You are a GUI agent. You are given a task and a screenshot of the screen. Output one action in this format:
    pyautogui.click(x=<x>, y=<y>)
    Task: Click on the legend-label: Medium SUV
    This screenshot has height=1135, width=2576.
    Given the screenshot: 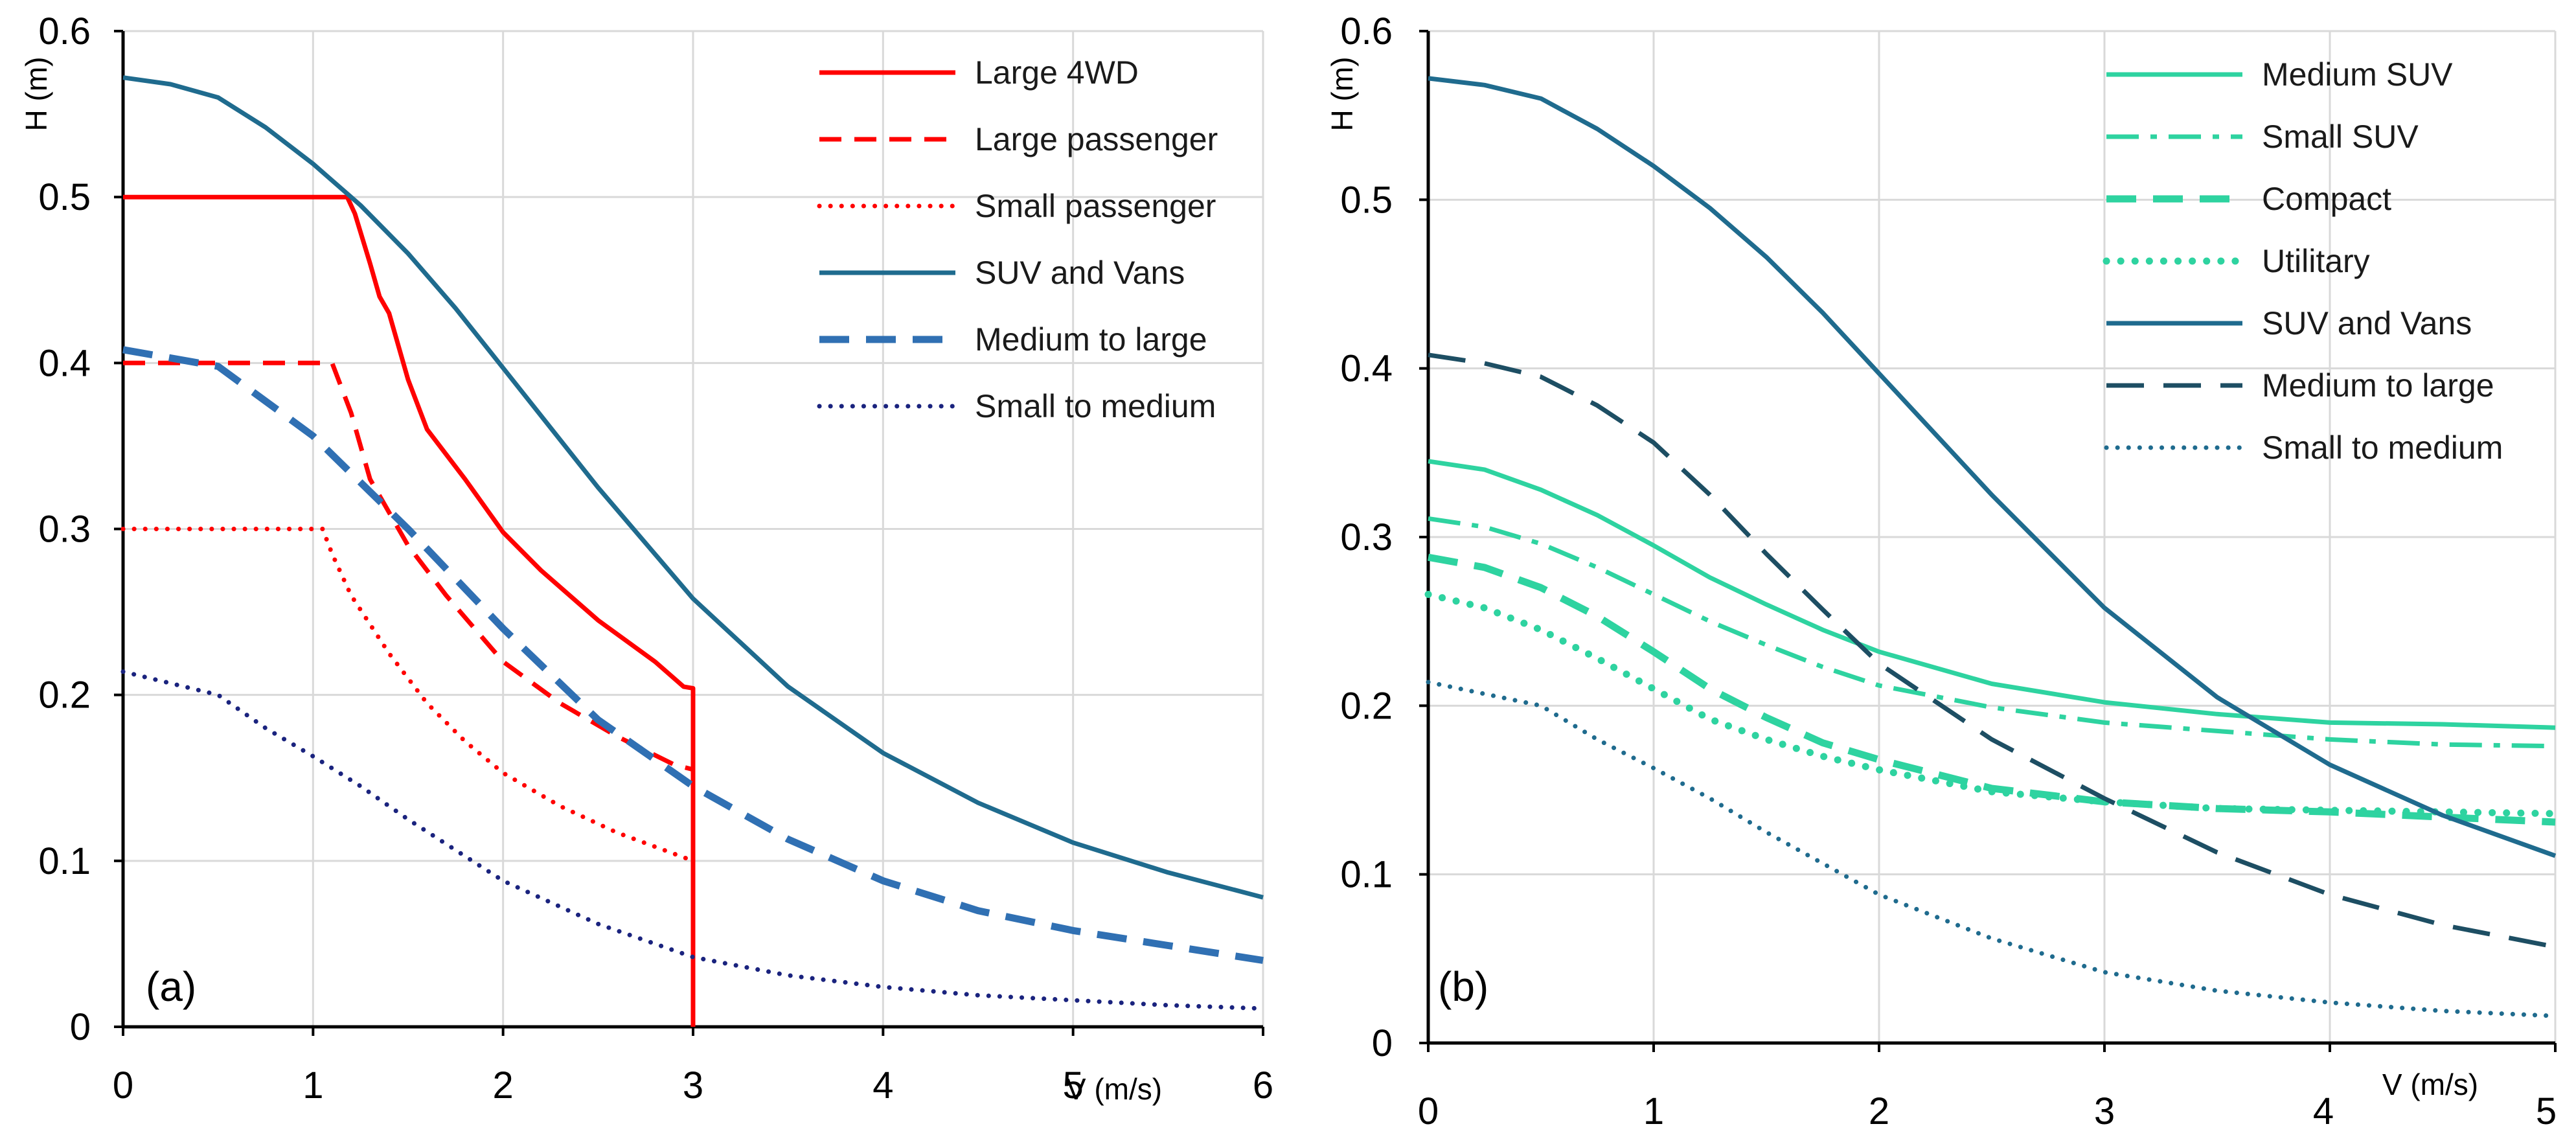 What is the action you would take?
    pyautogui.click(x=2358, y=74)
    